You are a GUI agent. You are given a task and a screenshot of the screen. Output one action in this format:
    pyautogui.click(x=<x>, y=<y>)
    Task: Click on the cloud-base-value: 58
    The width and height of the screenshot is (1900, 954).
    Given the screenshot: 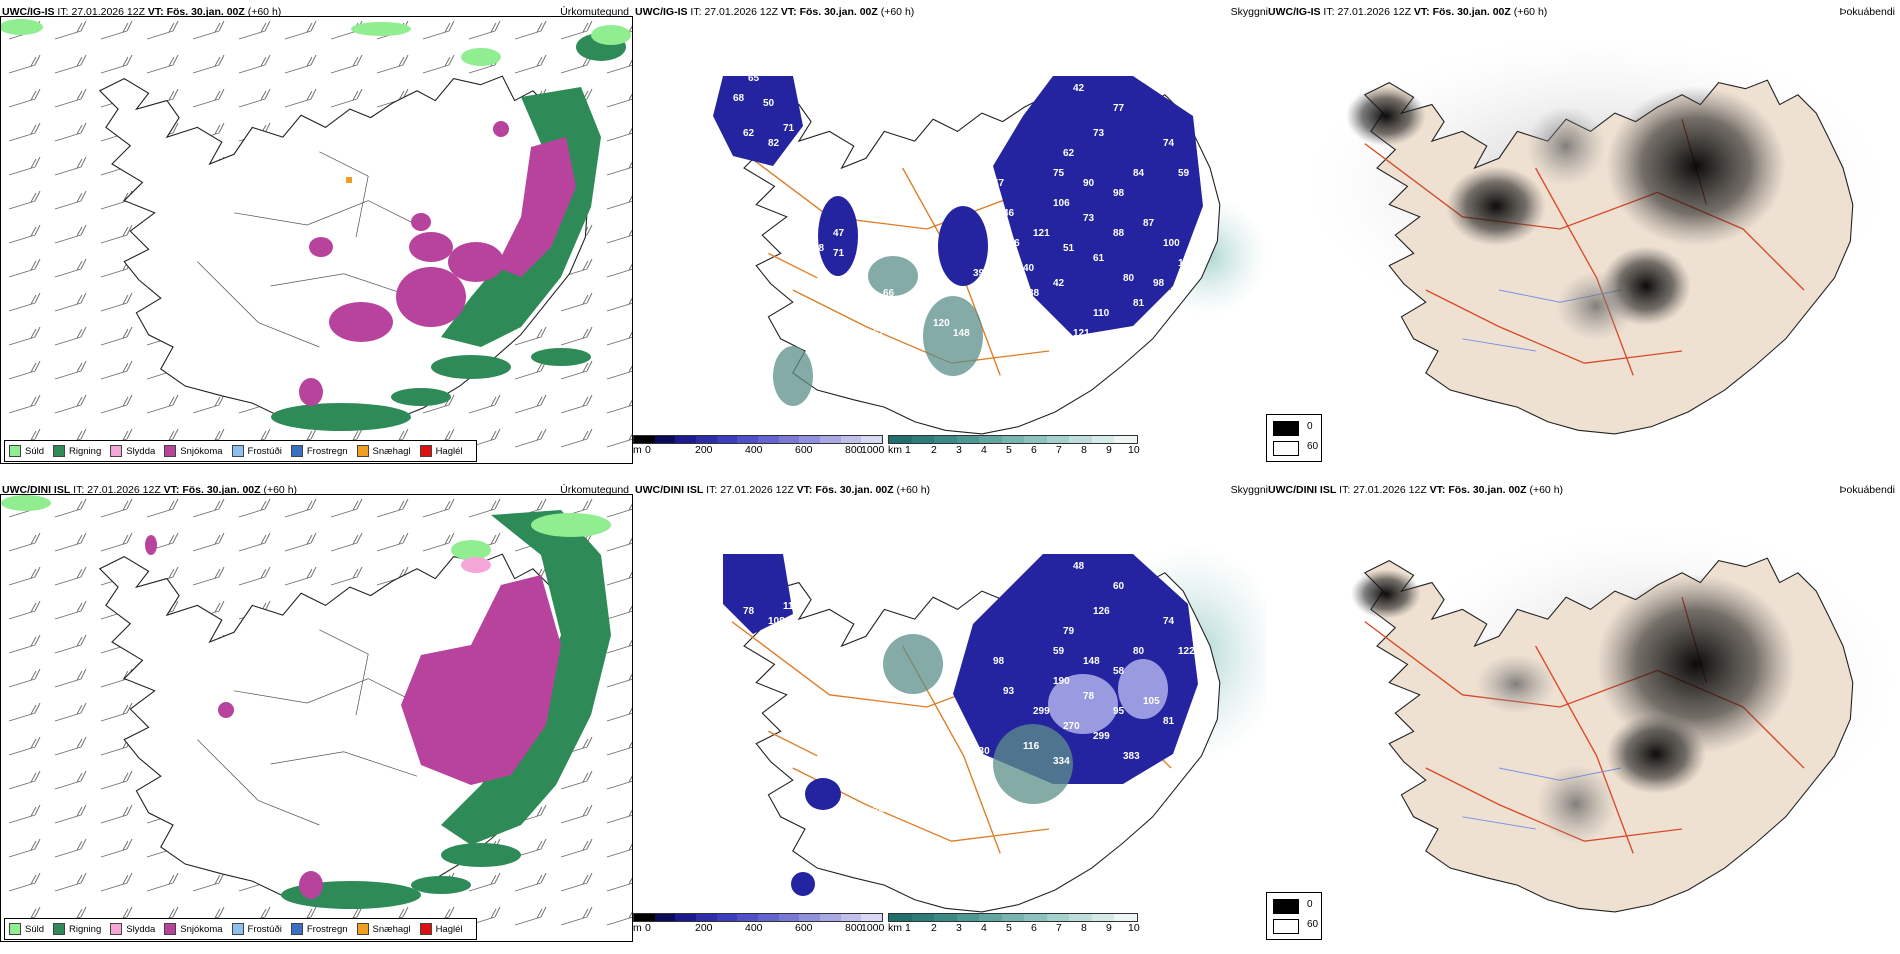 What is the action you would take?
    pyautogui.click(x=1119, y=671)
    